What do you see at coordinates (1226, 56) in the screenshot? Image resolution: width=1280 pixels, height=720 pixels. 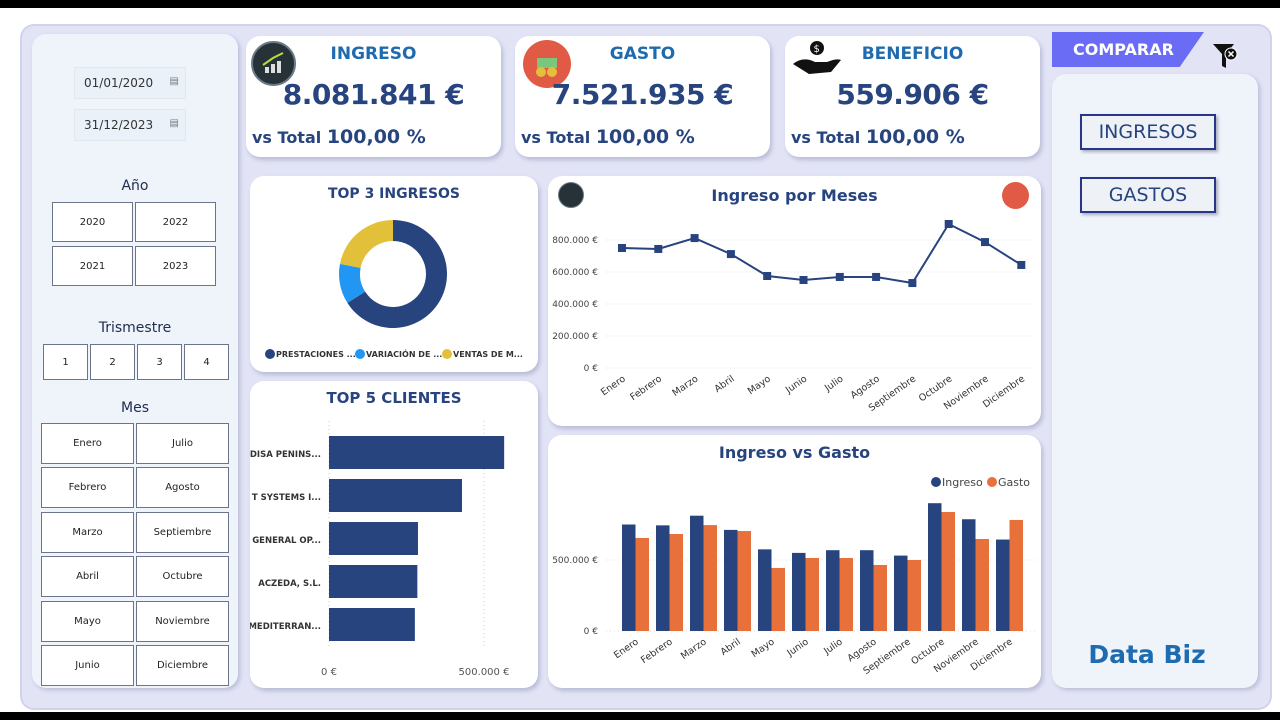 I see `clear-filter-icon` at bounding box center [1226, 56].